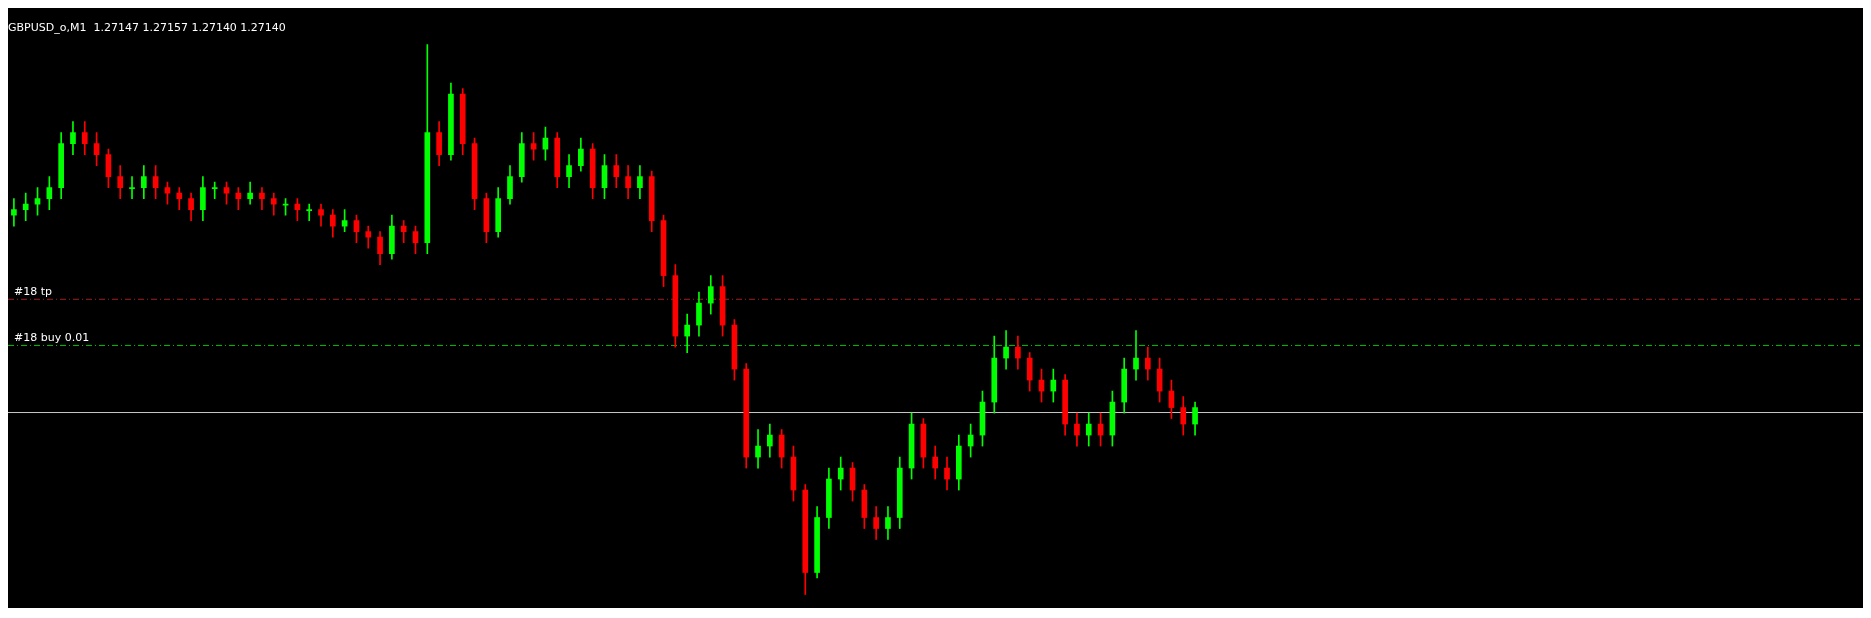 This screenshot has height=618, width=1871. Describe the element at coordinates (52, 337) in the screenshot. I see `ref-line-label: #18 buy 0.01` at that location.